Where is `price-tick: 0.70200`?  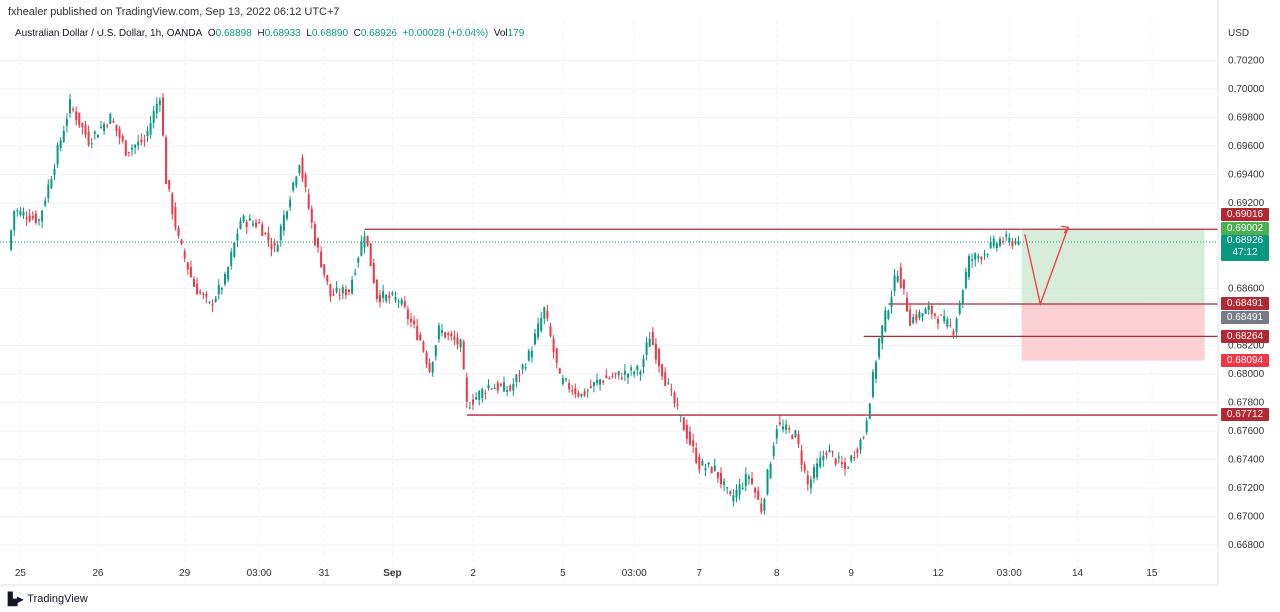 price-tick: 0.70200 is located at coordinates (1246, 61).